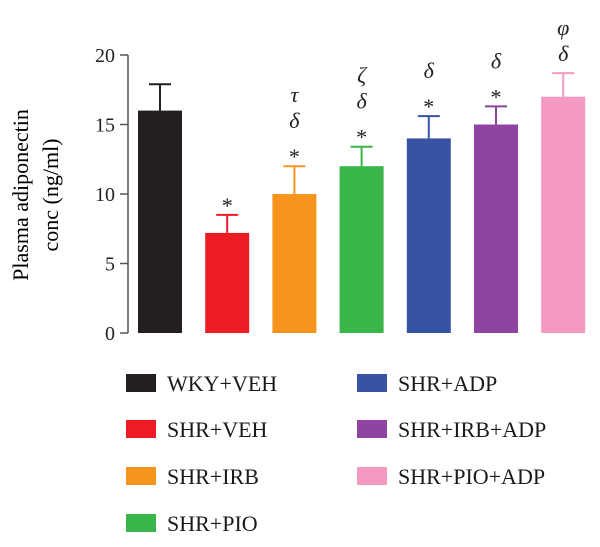  What do you see at coordinates (222, 383) in the screenshot?
I see `legend-label: WKY+VEH` at bounding box center [222, 383].